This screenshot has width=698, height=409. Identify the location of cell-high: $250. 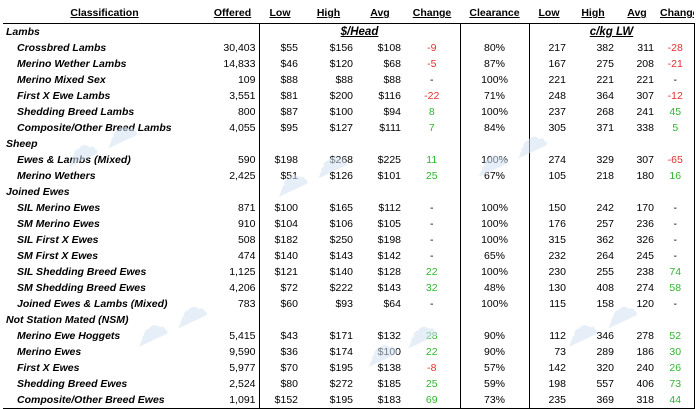
(341, 240).